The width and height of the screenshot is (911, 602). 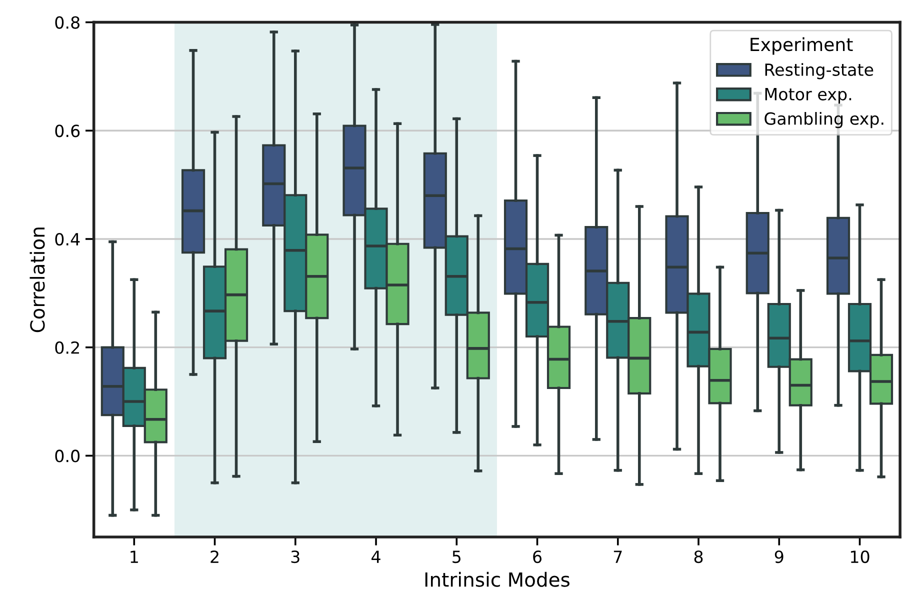 I want to click on x-tick-label: 9, so click(x=779, y=557).